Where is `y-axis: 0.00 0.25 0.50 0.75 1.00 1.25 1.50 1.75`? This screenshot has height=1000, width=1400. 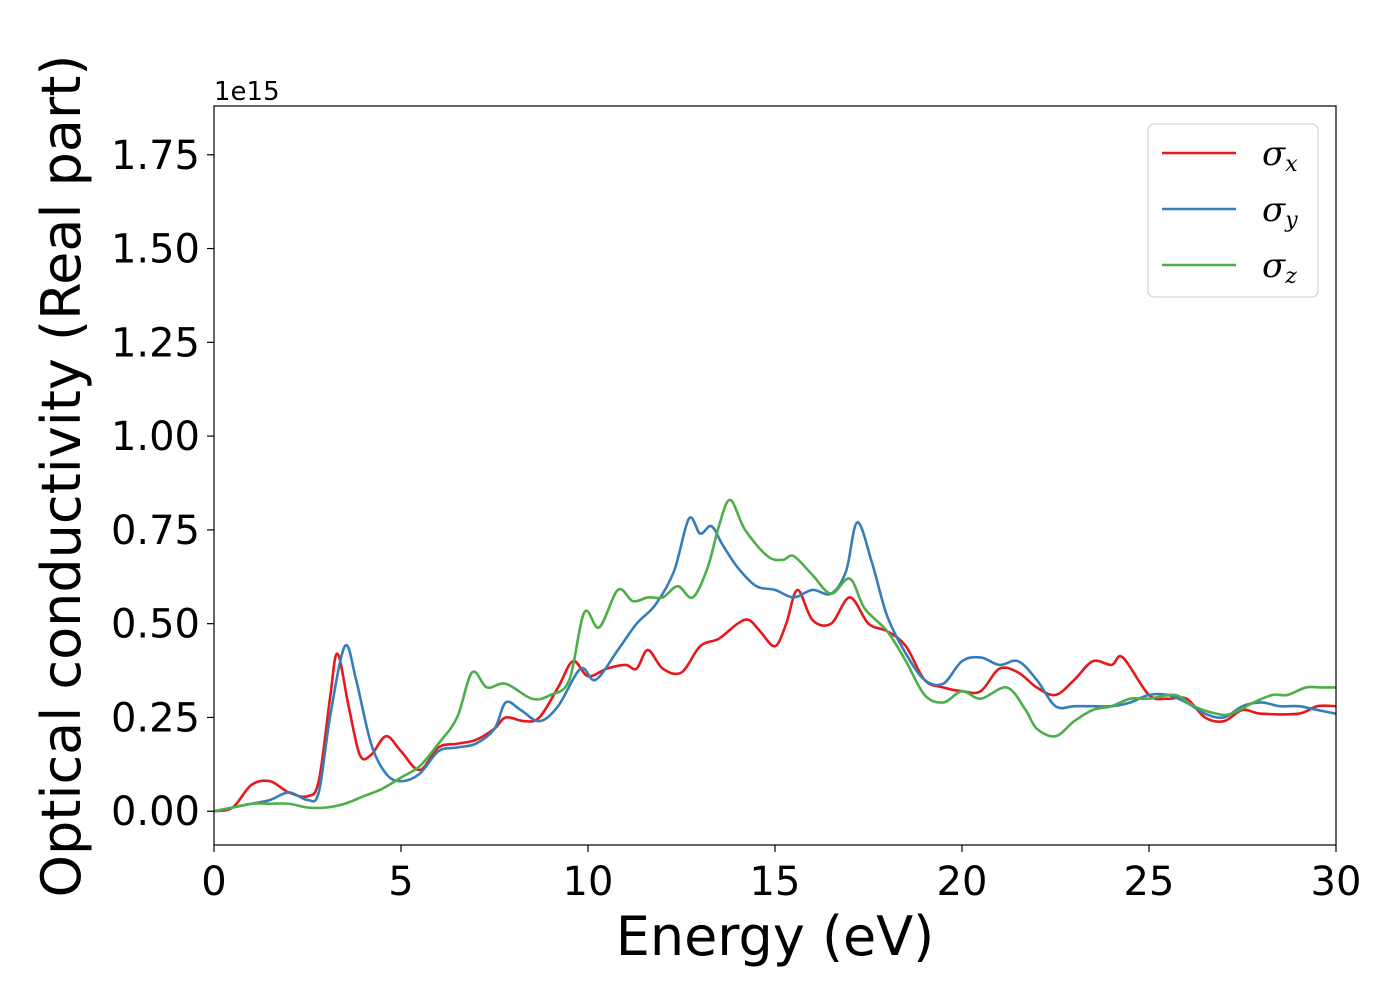 y-axis: 0.00 0.25 0.50 0.75 1.00 1.25 1.50 1.75 is located at coordinates (162, 484).